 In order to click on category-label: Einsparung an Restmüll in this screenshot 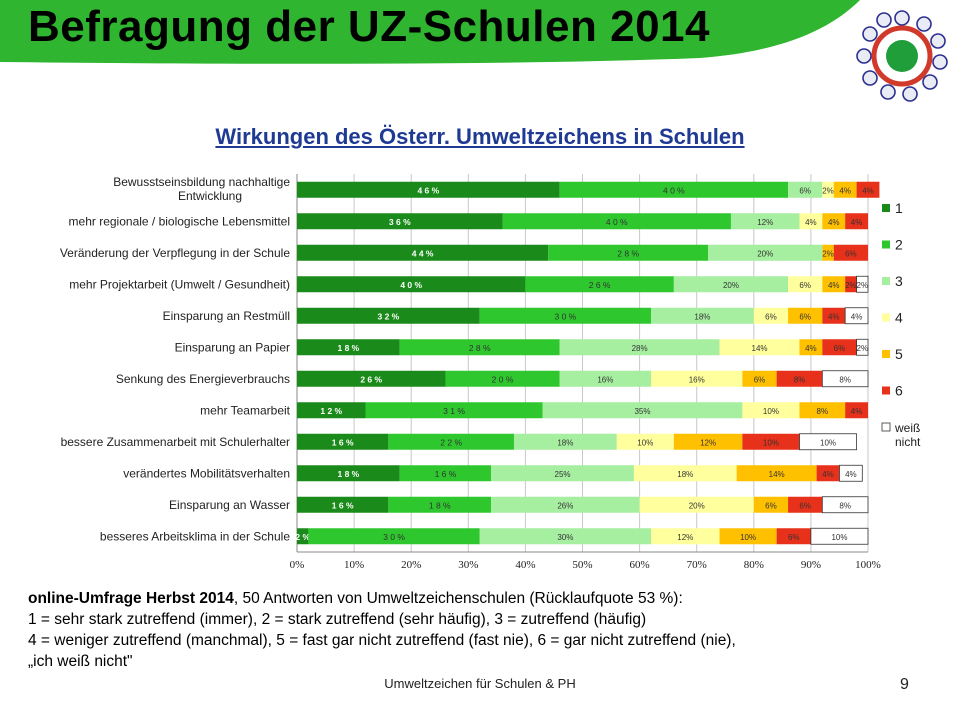, I will do `click(226, 316)`.